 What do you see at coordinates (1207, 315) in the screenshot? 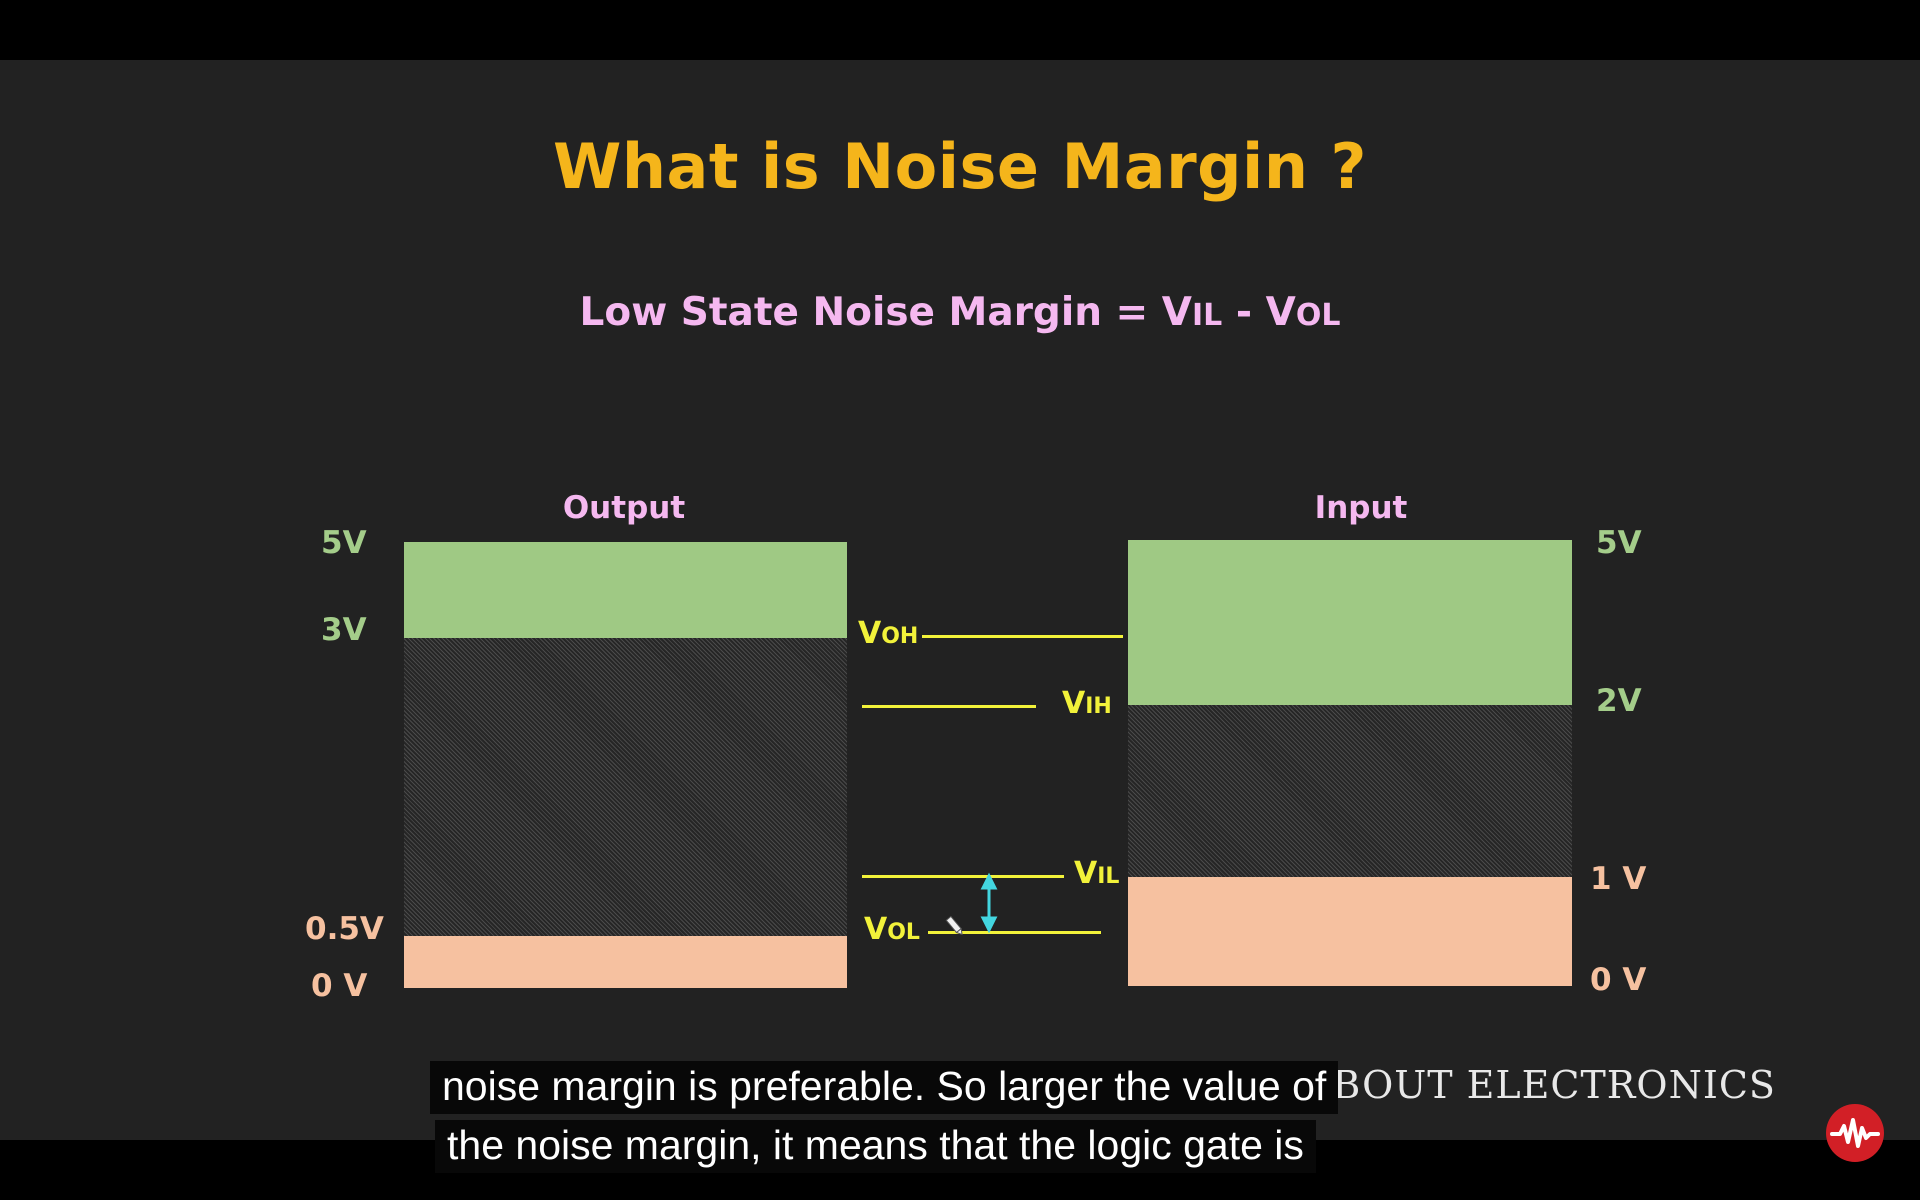
I see `formula-sub-il: IL` at bounding box center [1207, 315].